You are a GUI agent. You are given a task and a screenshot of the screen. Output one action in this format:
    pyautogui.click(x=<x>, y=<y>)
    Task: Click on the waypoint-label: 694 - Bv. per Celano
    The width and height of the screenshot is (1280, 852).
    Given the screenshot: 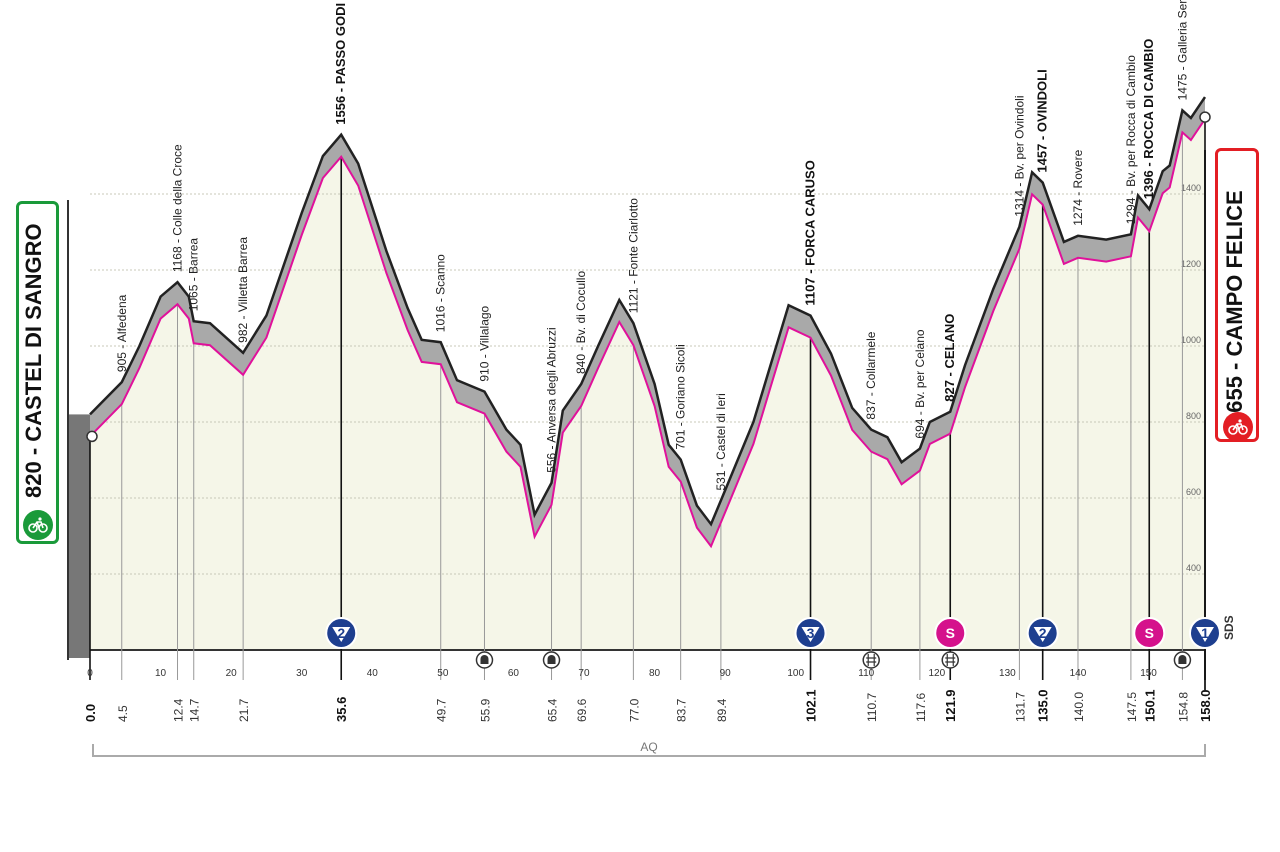 What is the action you would take?
    pyautogui.click(x=920, y=383)
    